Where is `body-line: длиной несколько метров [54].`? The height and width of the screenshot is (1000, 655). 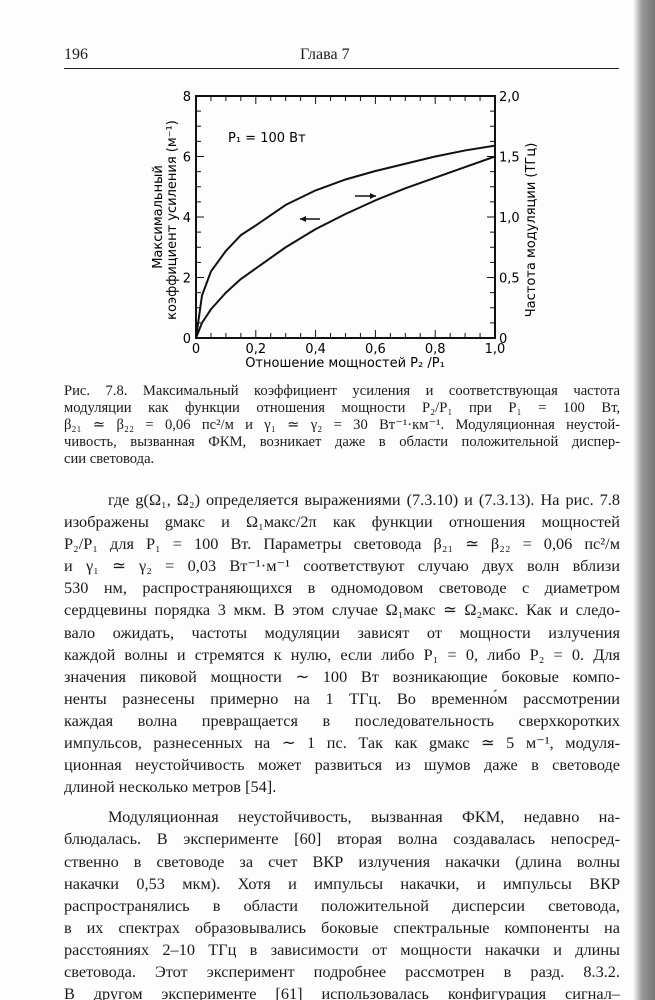 body-line: длиной несколько метров [54]. is located at coordinates (170, 787).